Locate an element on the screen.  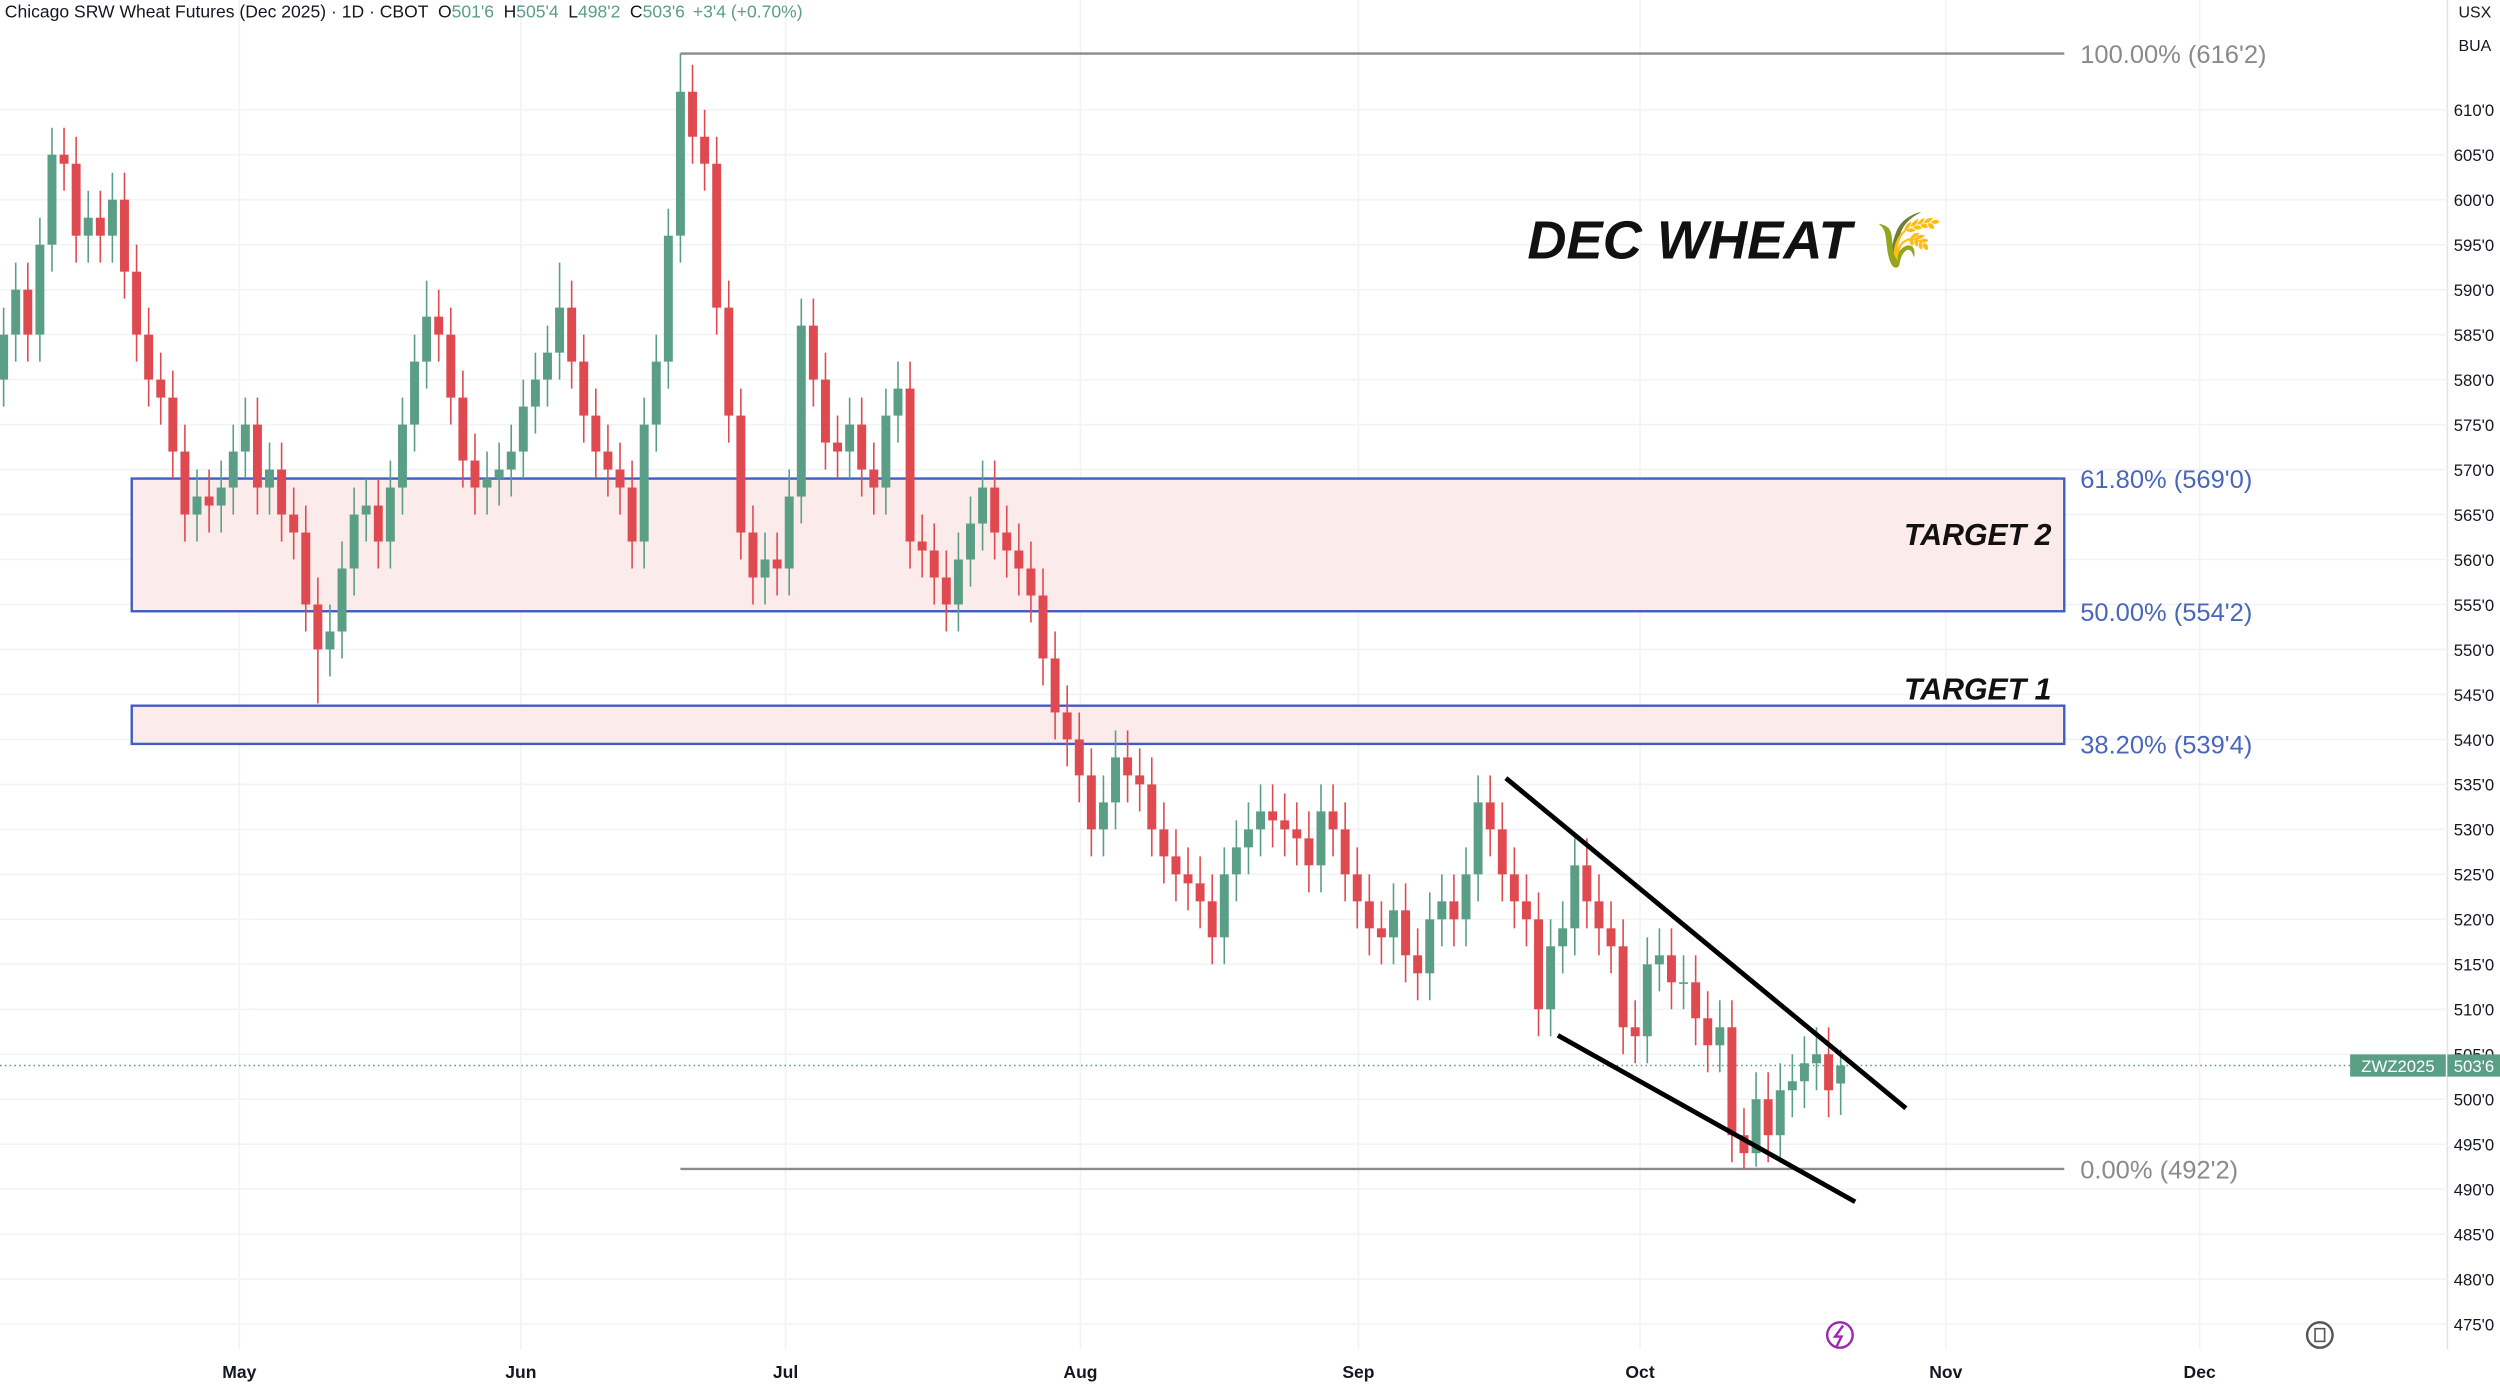
fib-label: 61.80% (569'0) is located at coordinates (2166, 480).